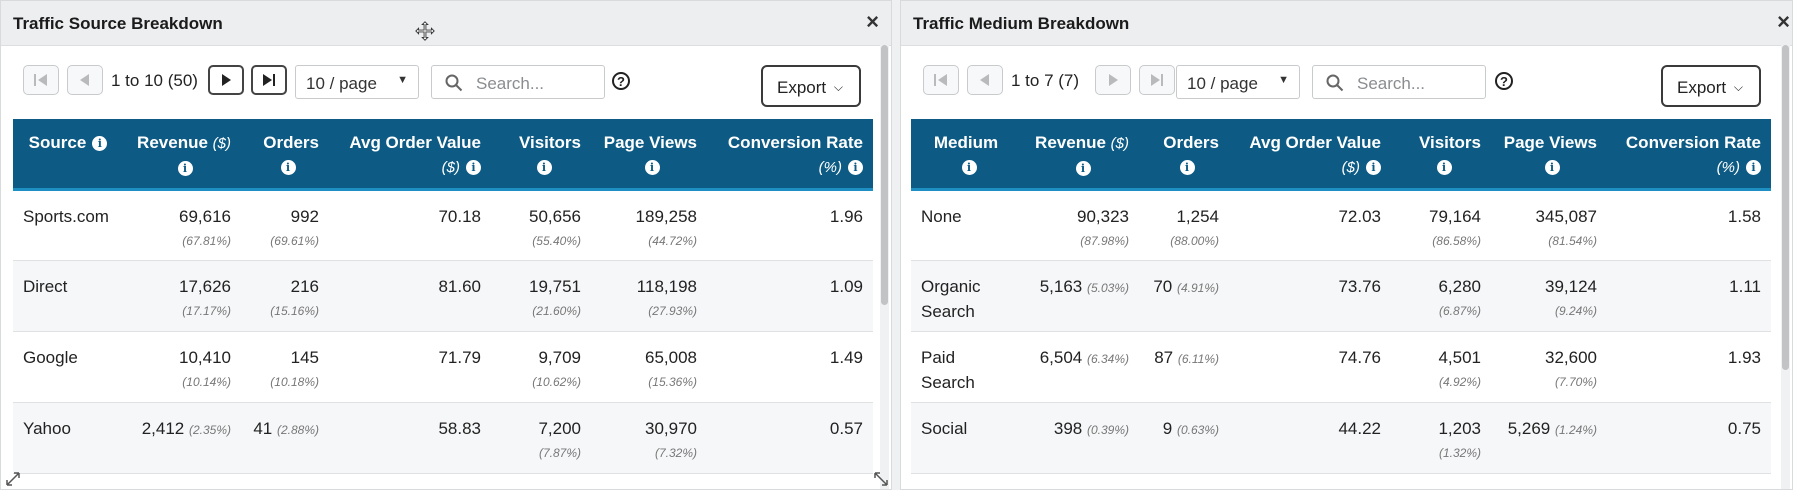  What do you see at coordinates (425, 31) in the screenshot?
I see `move-icon` at bounding box center [425, 31].